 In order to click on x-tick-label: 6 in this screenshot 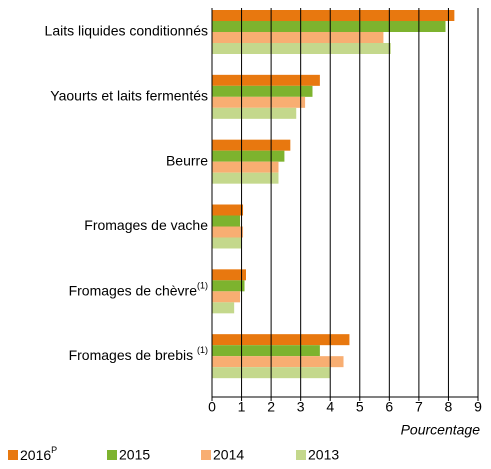, I will do `click(389, 407)`.